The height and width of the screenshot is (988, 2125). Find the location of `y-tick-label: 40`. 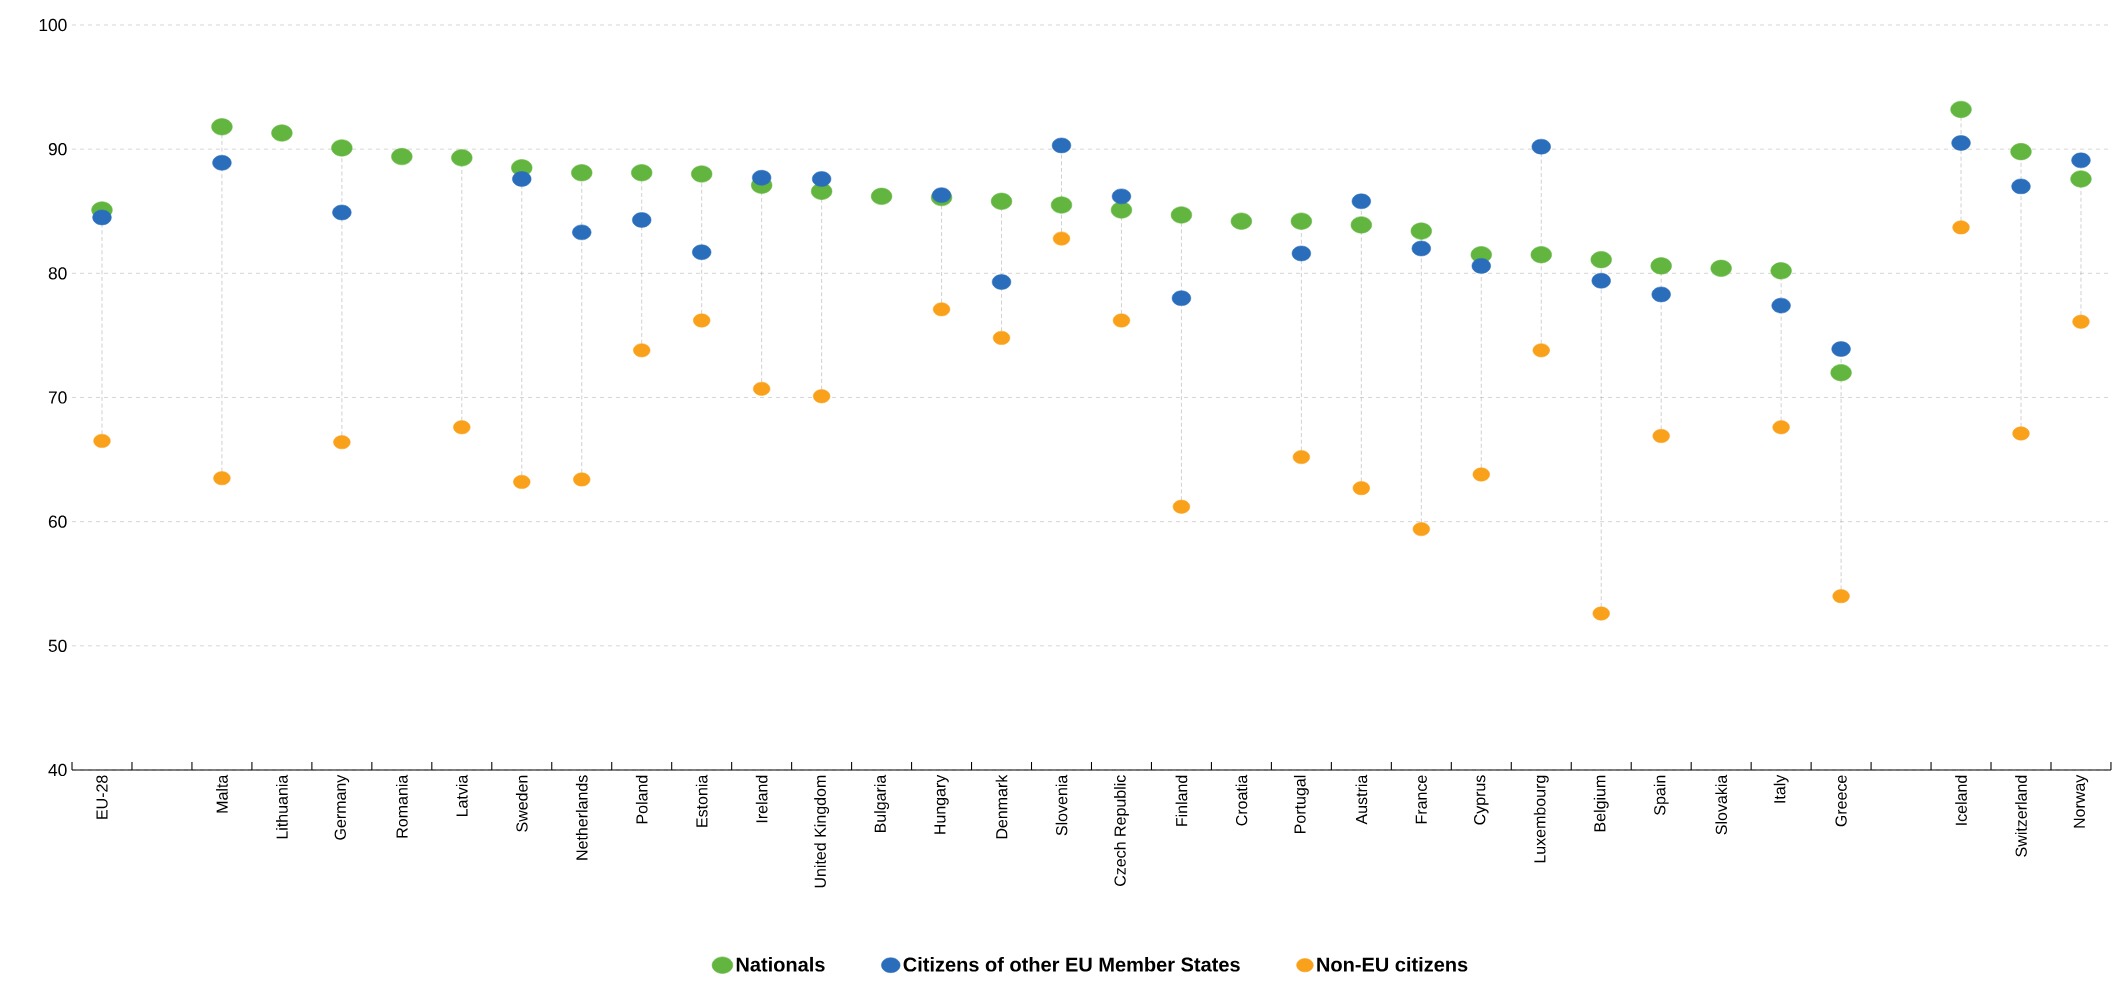

y-tick-label: 40 is located at coordinates (57, 770).